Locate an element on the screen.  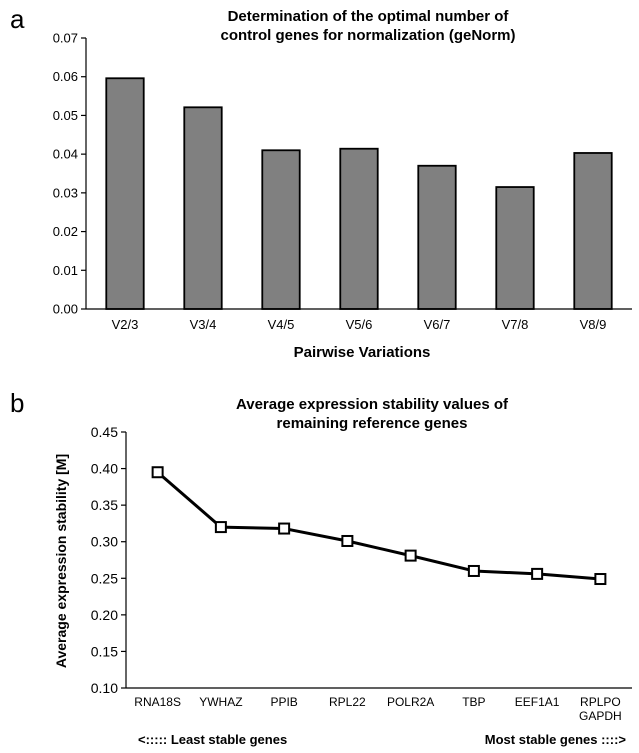
panel-a-label: a is located at coordinates (17, 19).